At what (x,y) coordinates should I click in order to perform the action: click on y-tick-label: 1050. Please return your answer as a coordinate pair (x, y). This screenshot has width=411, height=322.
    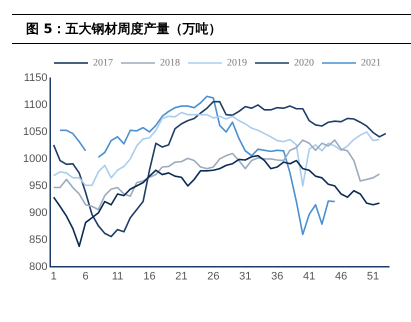
    Looking at the image, I should click on (35, 132).